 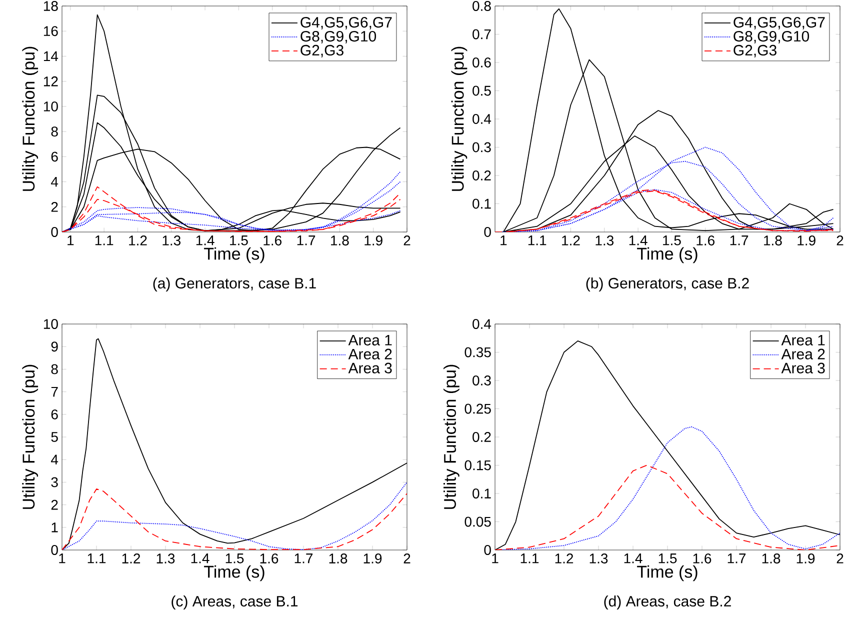 I want to click on legend-label: Area 3, so click(x=370, y=368).